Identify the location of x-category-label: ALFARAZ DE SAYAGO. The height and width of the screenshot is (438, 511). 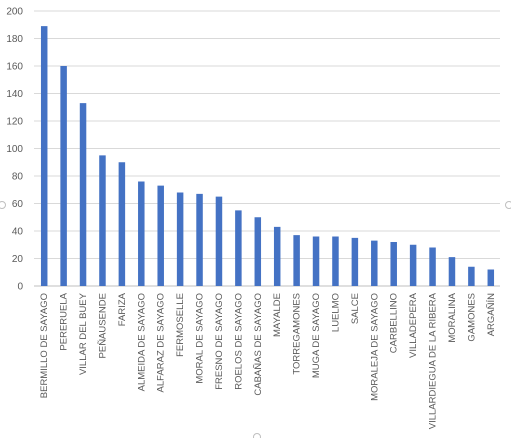
(161, 342).